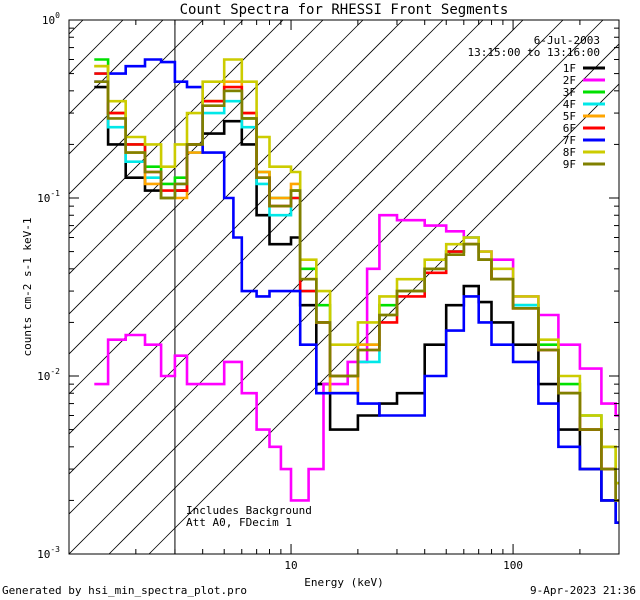 The width and height of the screenshot is (640, 600). I want to click on legend-label: 1F, so click(569, 68).